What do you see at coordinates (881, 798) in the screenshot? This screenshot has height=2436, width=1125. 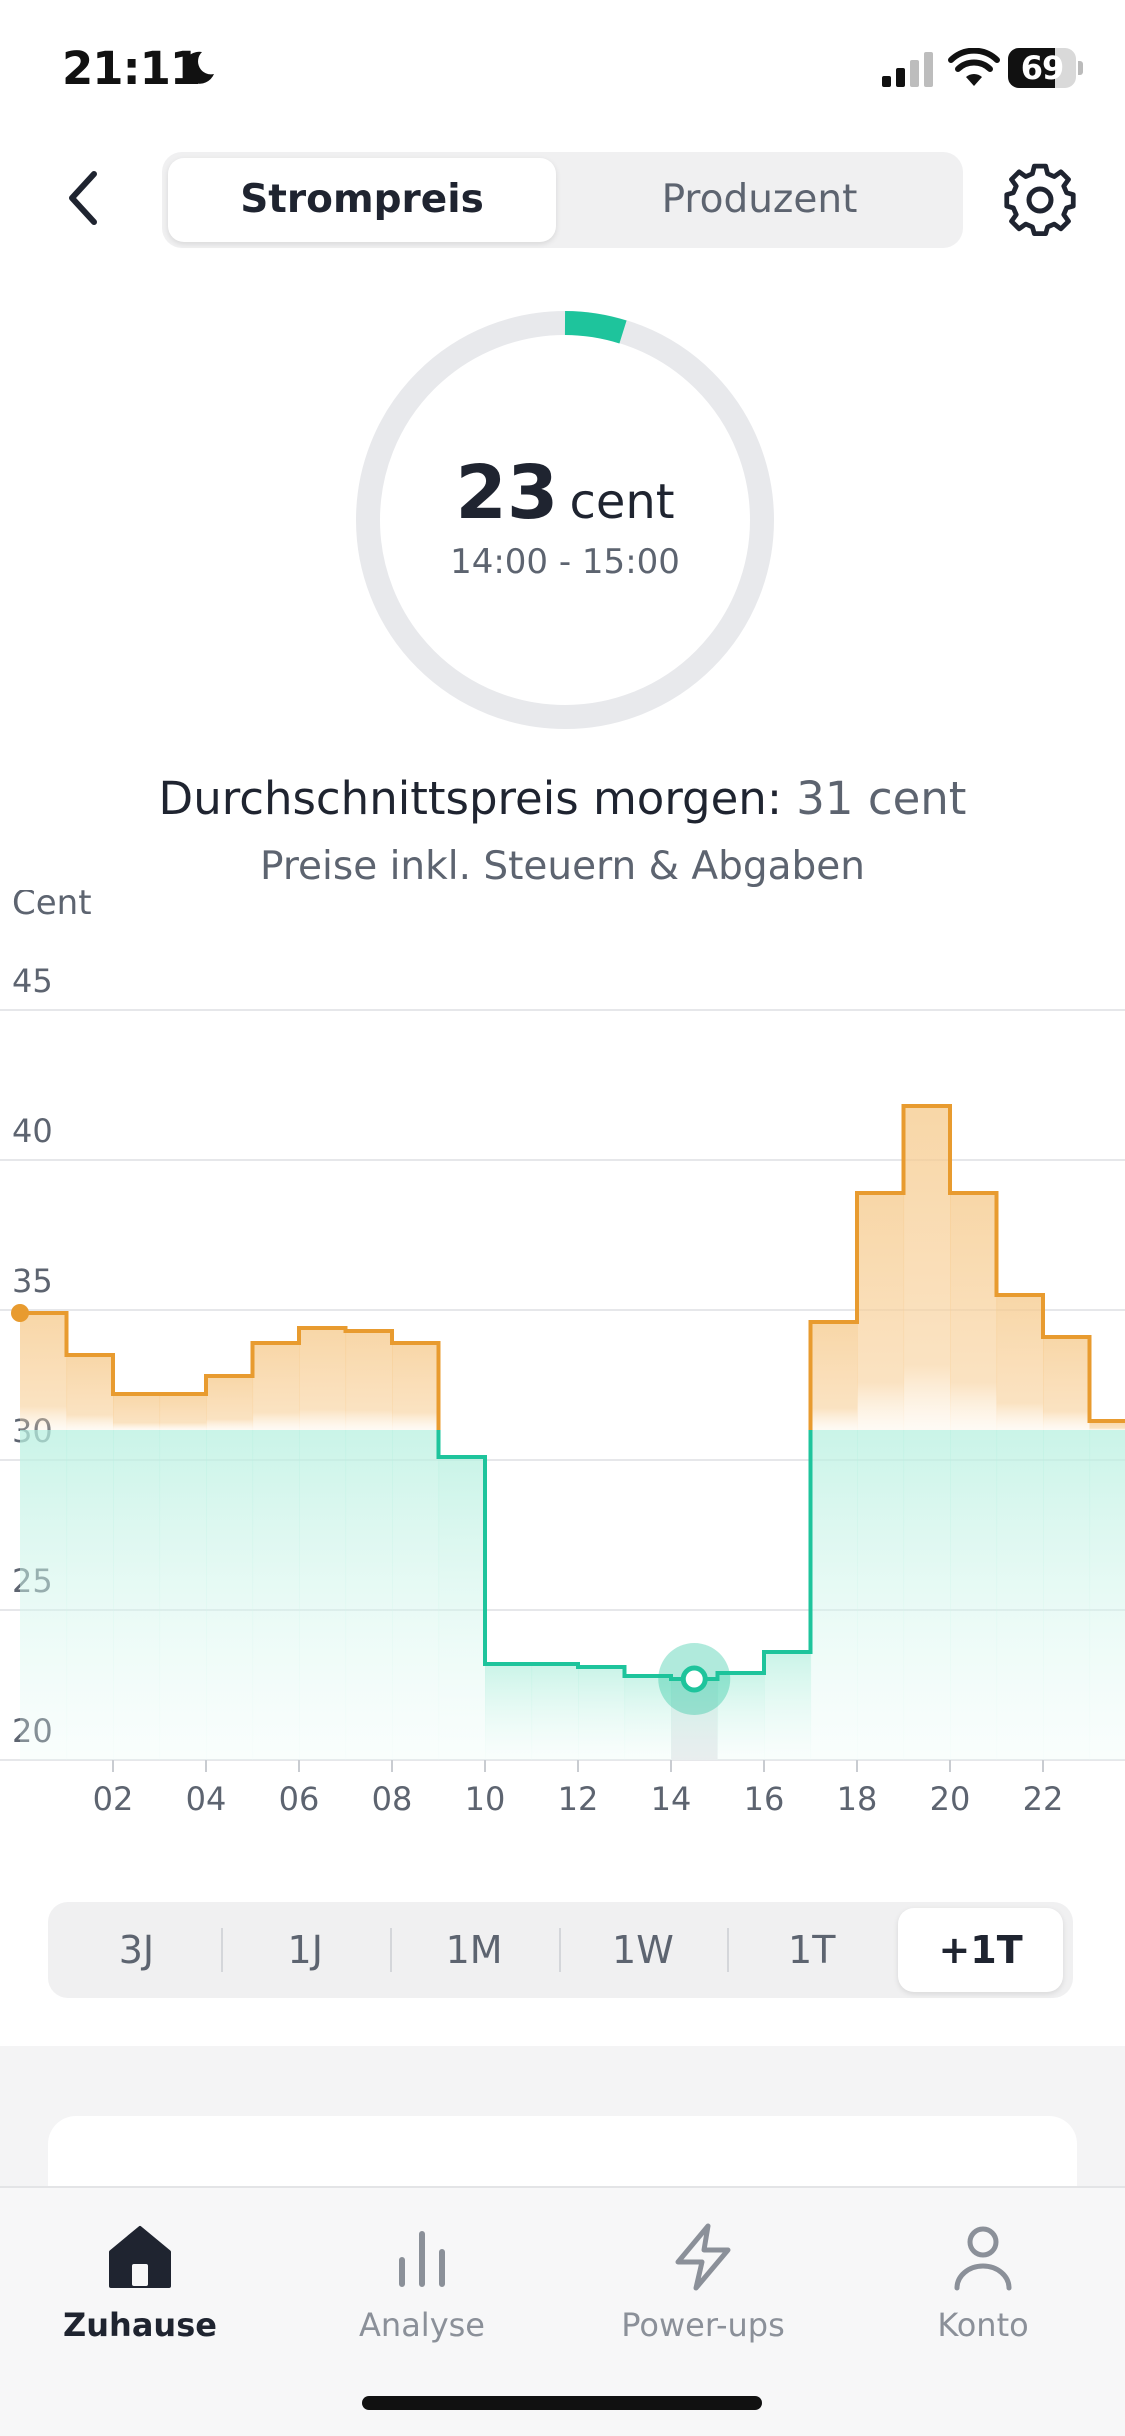 I see `average-price-value: 31 cent` at bounding box center [881, 798].